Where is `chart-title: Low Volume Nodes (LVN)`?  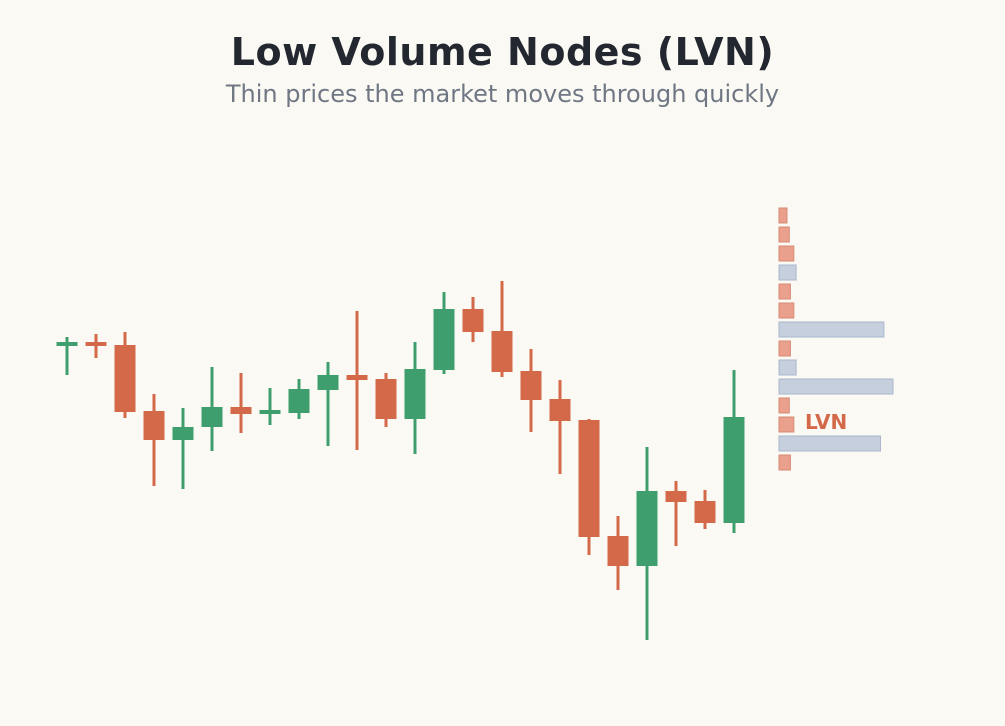 chart-title: Low Volume Nodes (LVN) is located at coordinates (502, 52).